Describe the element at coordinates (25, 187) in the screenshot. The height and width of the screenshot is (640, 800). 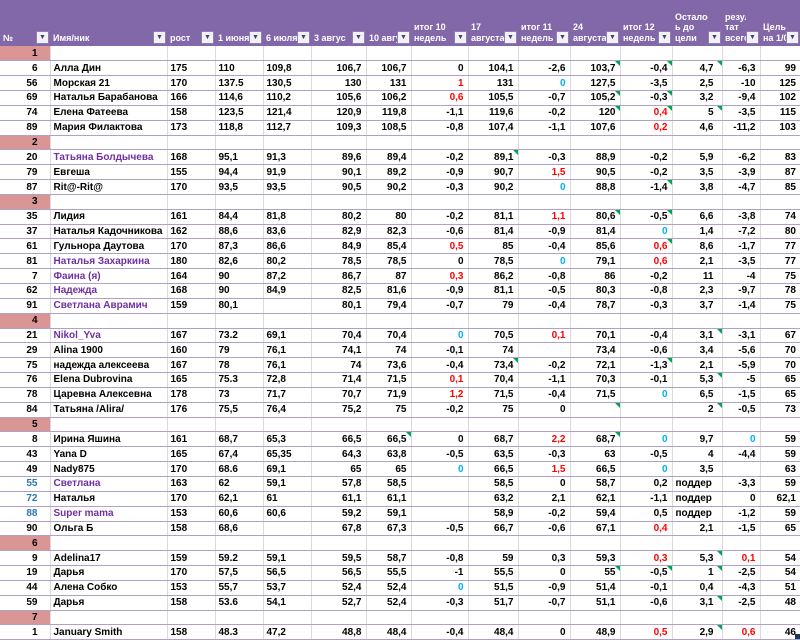
I see `member-number-cell: 87` at that location.